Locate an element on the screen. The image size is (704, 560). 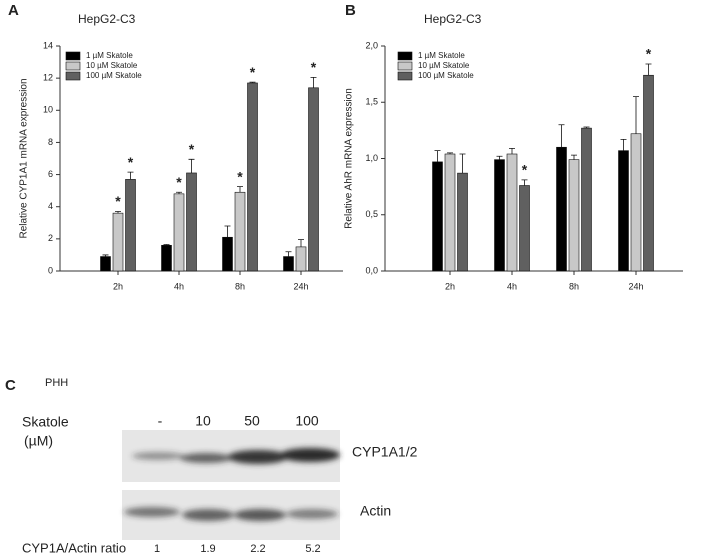
lane-label: 50 is located at coordinates (252, 421).